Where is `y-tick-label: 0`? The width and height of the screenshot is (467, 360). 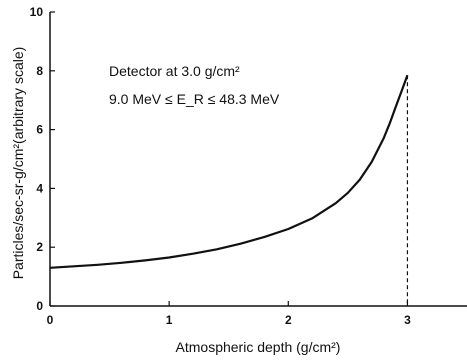 y-tick-label: 0 is located at coordinates (39, 306).